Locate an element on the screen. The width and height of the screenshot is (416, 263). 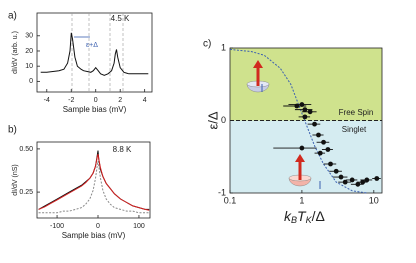
x-axis-label-part: T is located at coordinates (302, 216).